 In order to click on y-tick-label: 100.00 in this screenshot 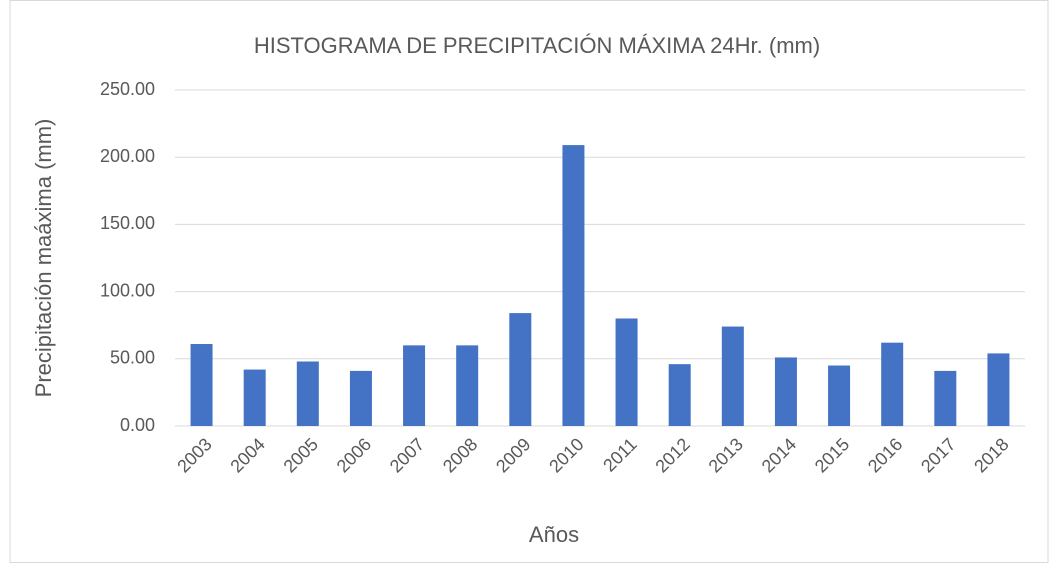, I will do `click(127, 290)`.